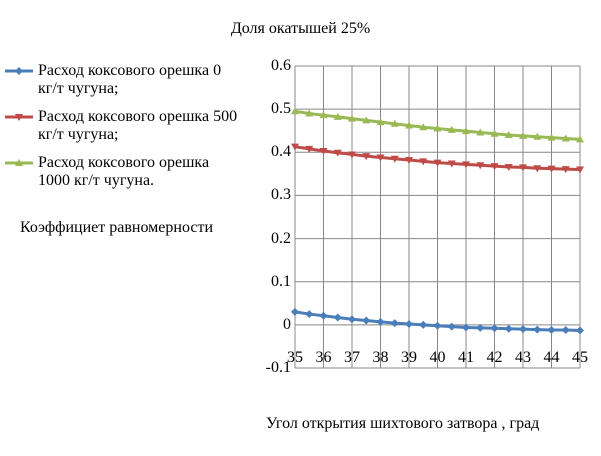 This screenshot has width=601, height=456. What do you see at coordinates (281, 195) in the screenshot?
I see `y-tick-label: 0.3` at bounding box center [281, 195].